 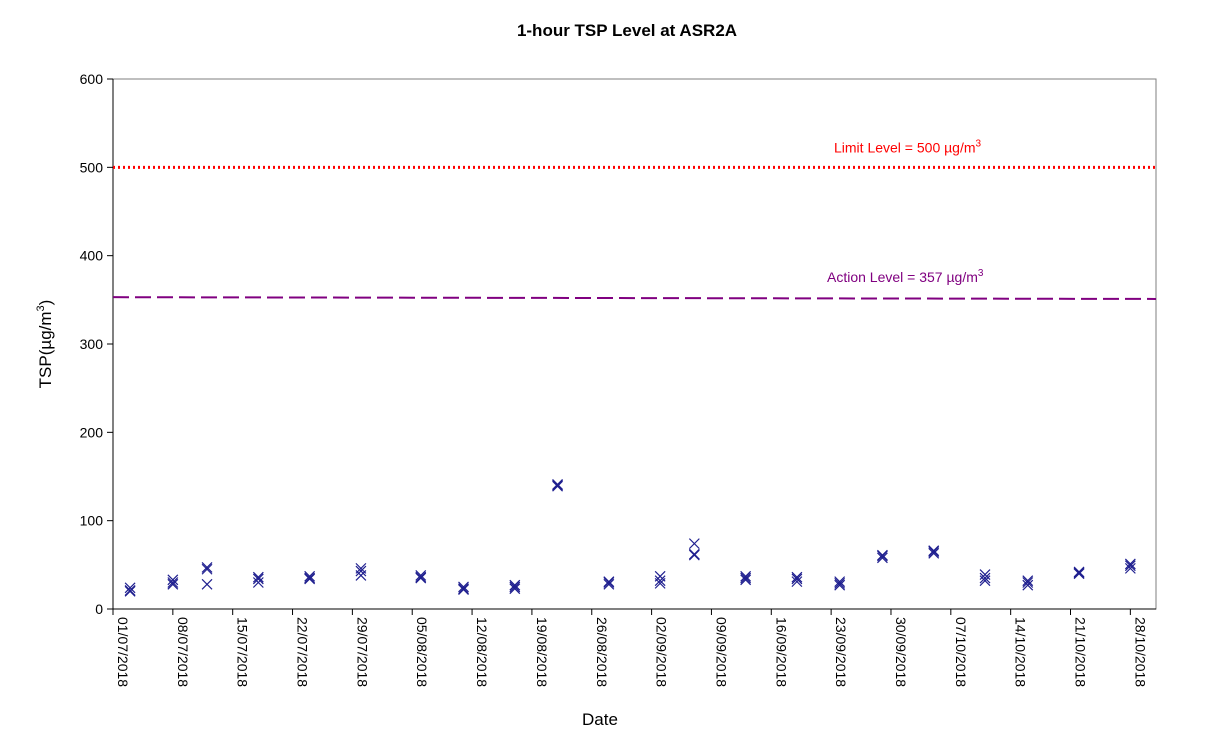 What do you see at coordinates (123, 652) in the screenshot?
I see `x-tick-label: 01/07/2018` at bounding box center [123, 652].